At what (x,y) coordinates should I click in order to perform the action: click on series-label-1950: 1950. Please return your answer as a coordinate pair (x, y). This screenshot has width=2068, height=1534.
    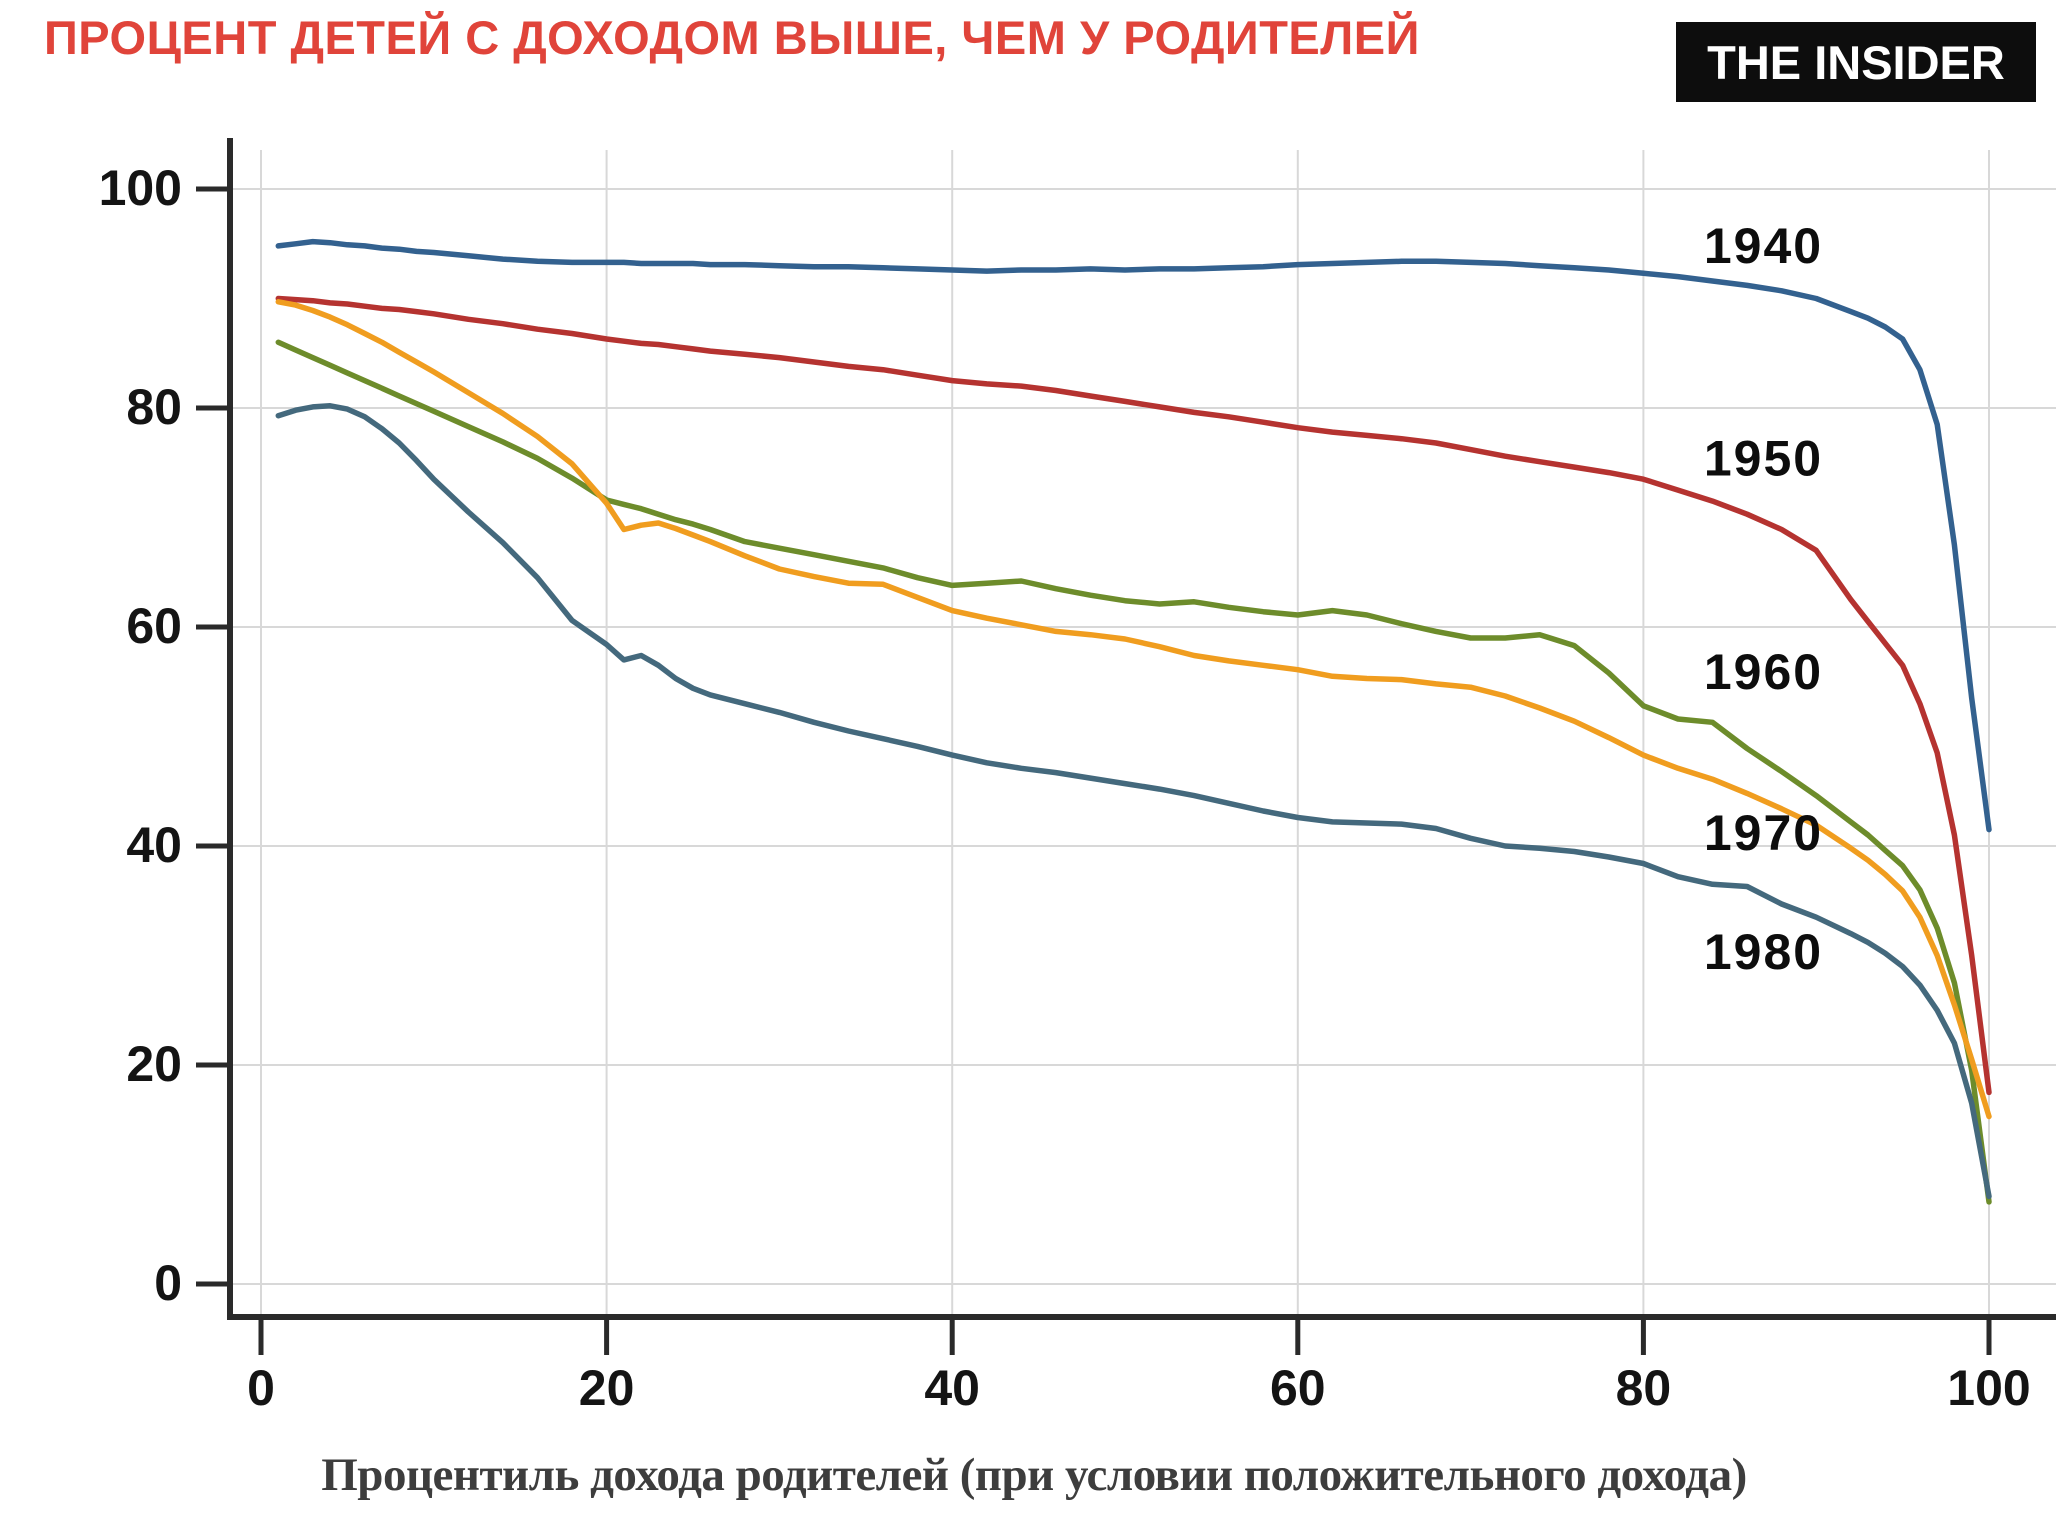
    Looking at the image, I should click on (1763, 458).